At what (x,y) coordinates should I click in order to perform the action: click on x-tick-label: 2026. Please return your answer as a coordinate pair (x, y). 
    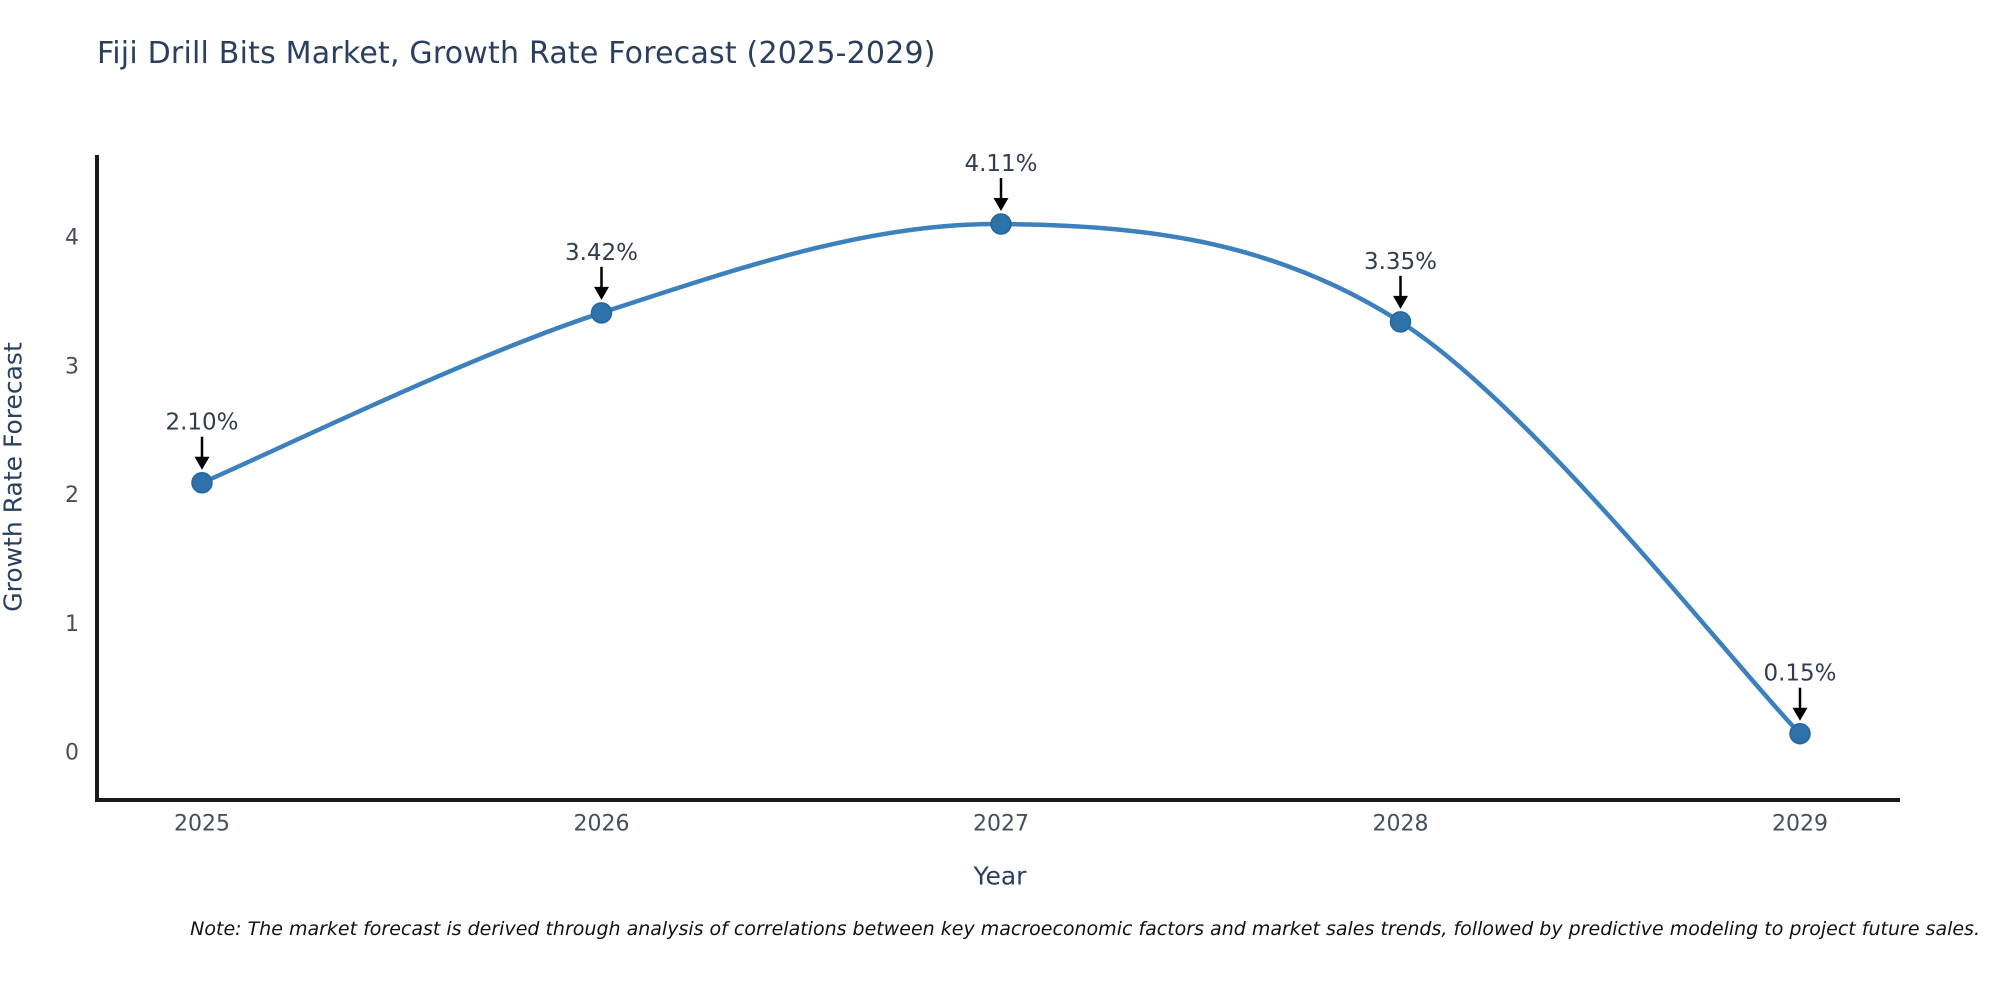
    Looking at the image, I should click on (602, 824).